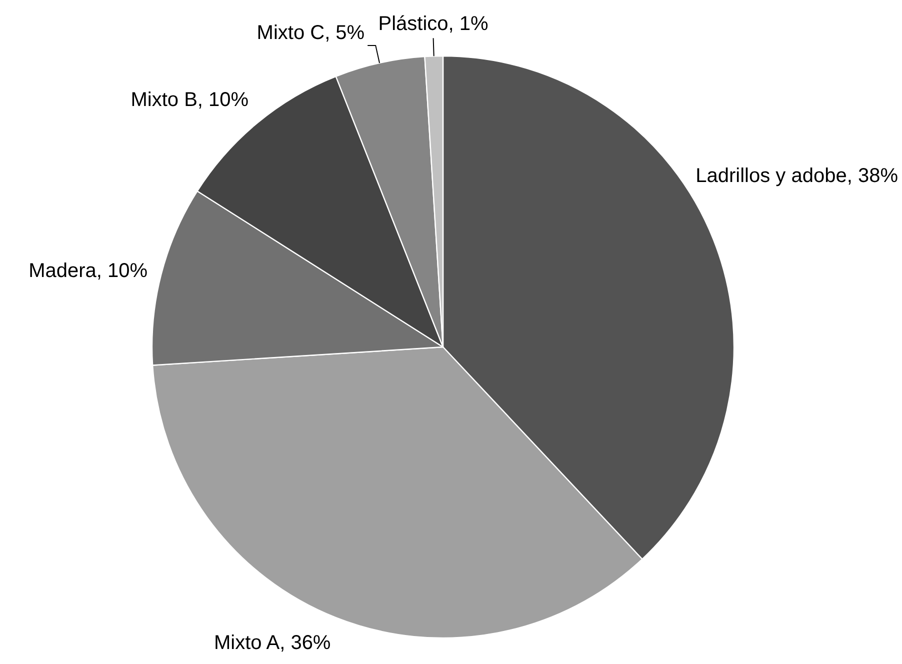 The width and height of the screenshot is (902, 664). Describe the element at coordinates (797, 176) in the screenshot. I see `slice-label: Ladrillos y adobe, 38%` at that location.